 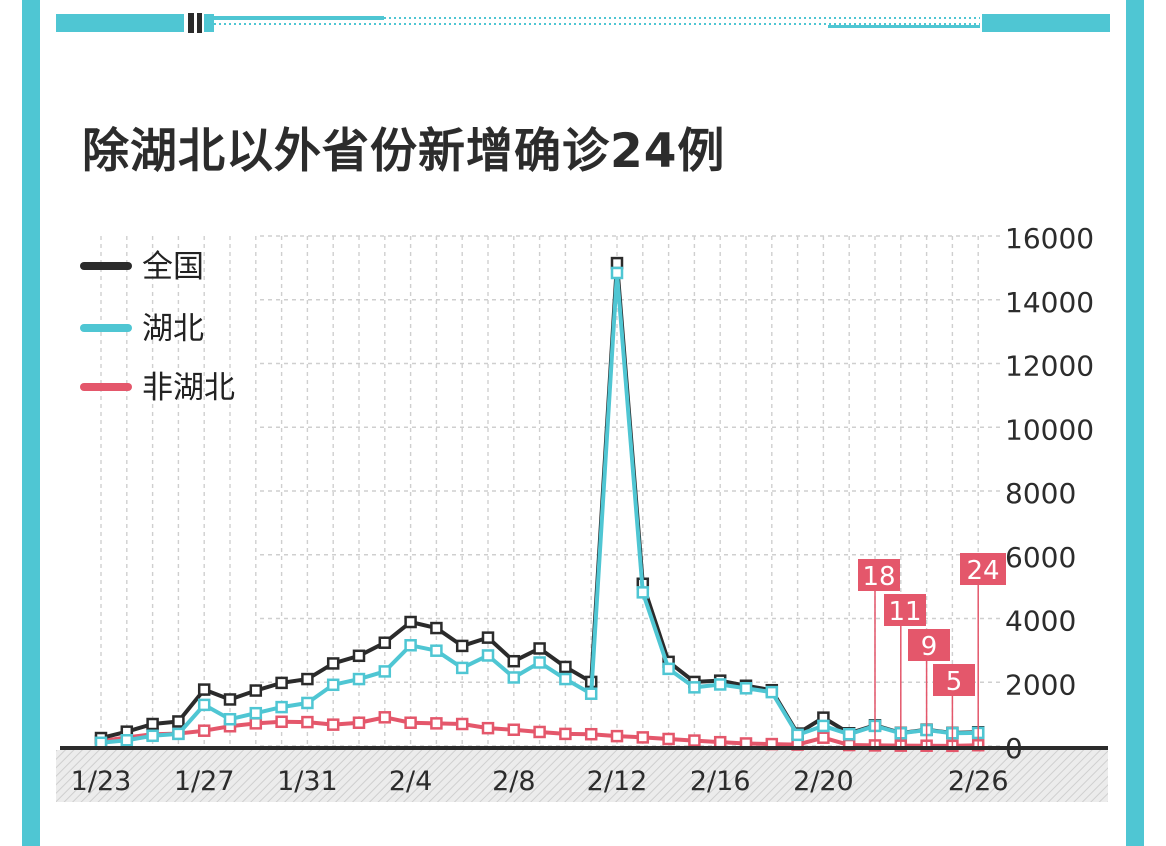 What do you see at coordinates (1049, 366) in the screenshot?
I see `y-tick-label: 12000` at bounding box center [1049, 366].